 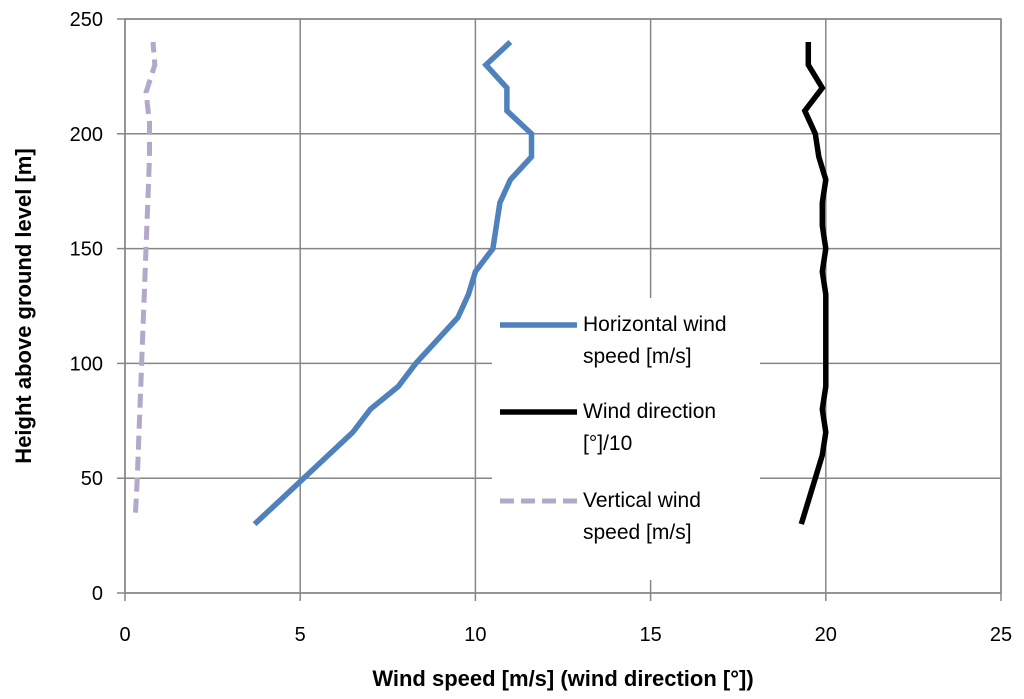 What do you see at coordinates (826, 635) in the screenshot?
I see `x-tick-label: 20` at bounding box center [826, 635].